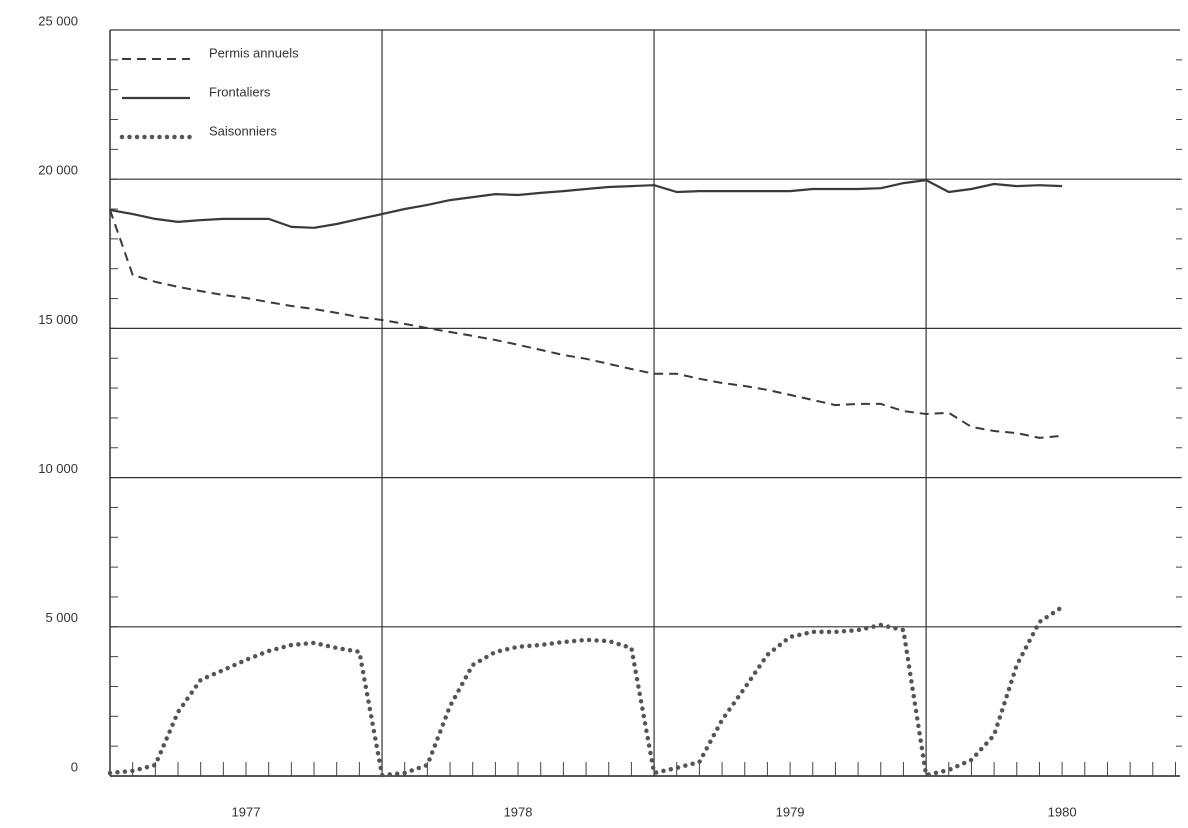  I want to click on legend-label: Frontaliers, so click(240, 91).